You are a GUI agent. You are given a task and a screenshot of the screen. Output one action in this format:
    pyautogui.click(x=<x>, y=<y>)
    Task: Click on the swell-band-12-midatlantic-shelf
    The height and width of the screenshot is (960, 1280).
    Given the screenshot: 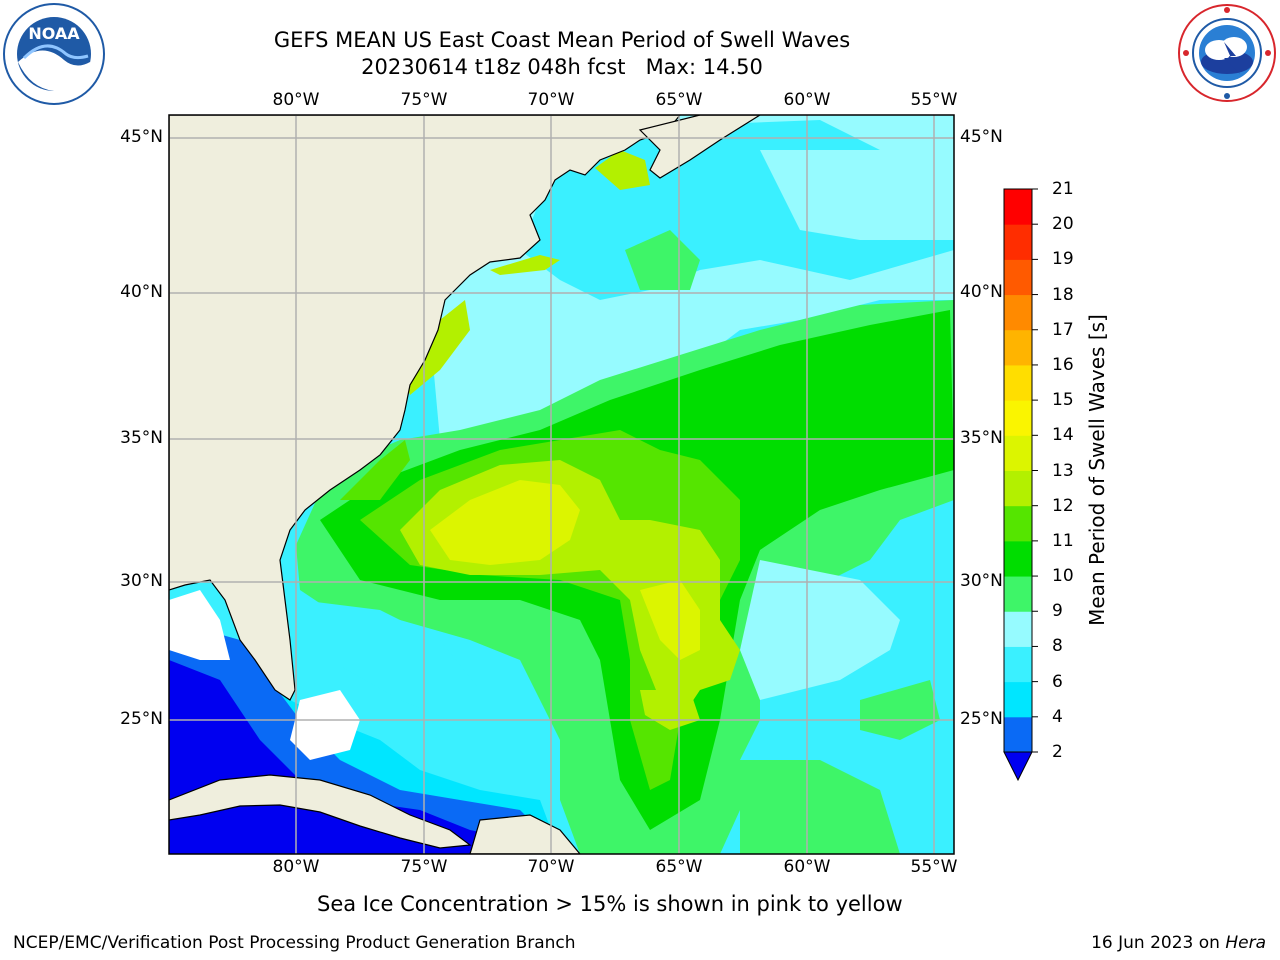 What is the action you would take?
    pyautogui.click(x=437, y=347)
    